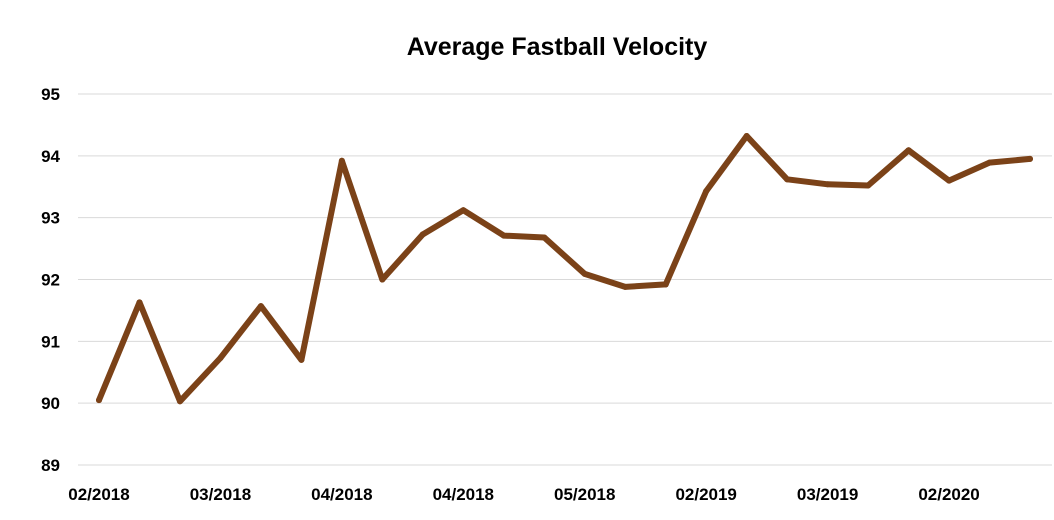  Describe the element at coordinates (50, 341) in the screenshot. I see `y-tick-label: 91` at that location.